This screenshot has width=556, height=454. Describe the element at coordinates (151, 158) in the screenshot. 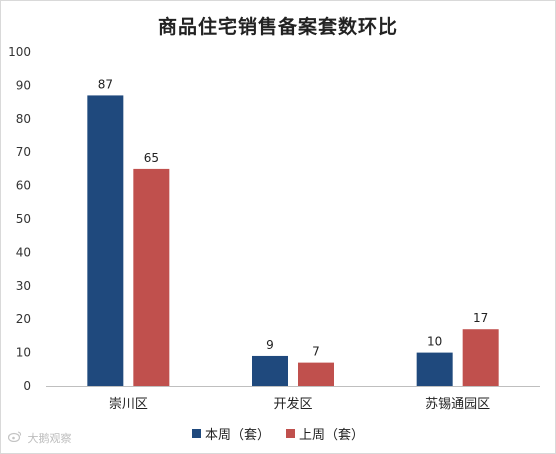

I see `data-label: 65` at that location.